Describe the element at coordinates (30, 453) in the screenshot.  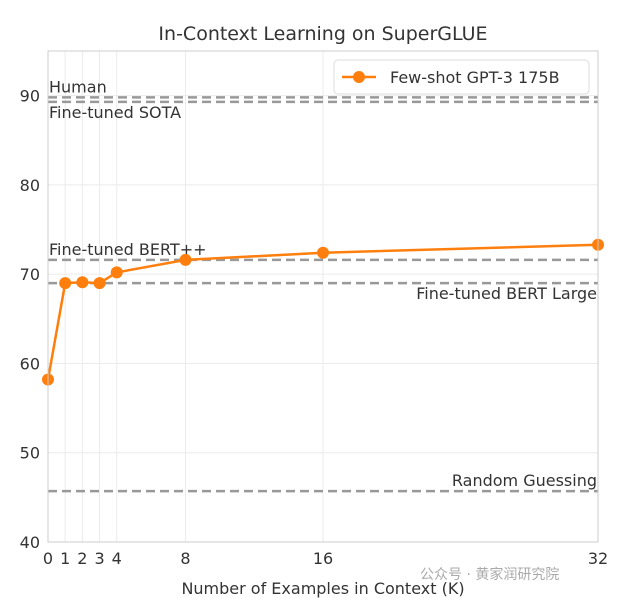
I see `y-tick-label: 50` at that location.